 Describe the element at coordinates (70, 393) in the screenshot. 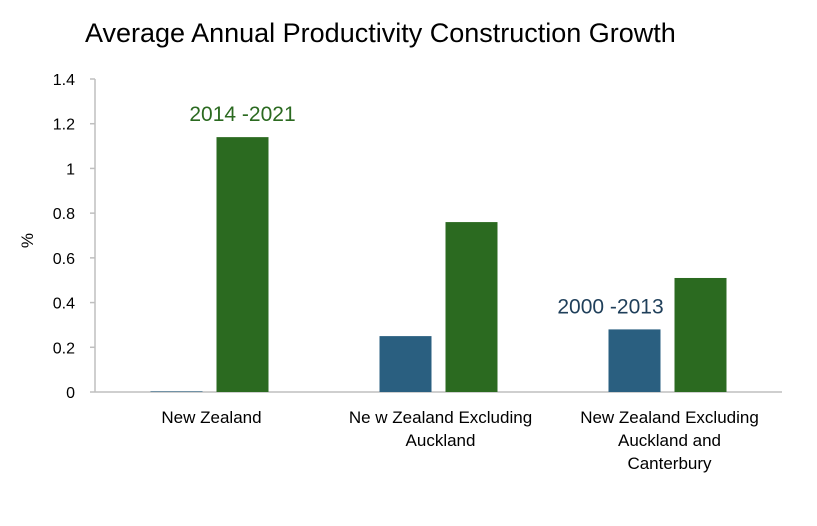

I see `y-tick-label: 0` at that location.